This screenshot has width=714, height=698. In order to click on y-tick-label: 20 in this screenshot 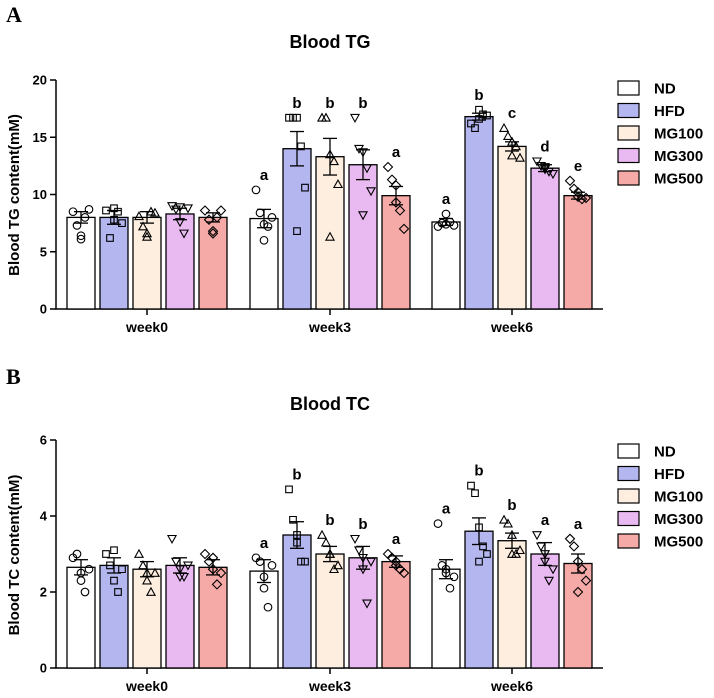, I will do `click(40, 80)`.